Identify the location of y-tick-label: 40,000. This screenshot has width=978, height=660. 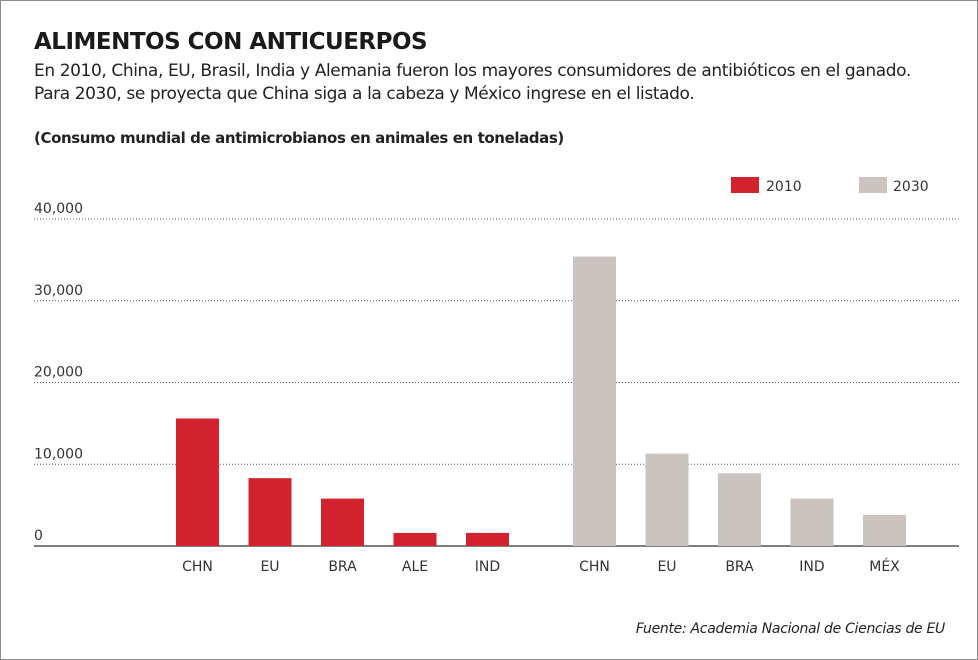
(58, 209).